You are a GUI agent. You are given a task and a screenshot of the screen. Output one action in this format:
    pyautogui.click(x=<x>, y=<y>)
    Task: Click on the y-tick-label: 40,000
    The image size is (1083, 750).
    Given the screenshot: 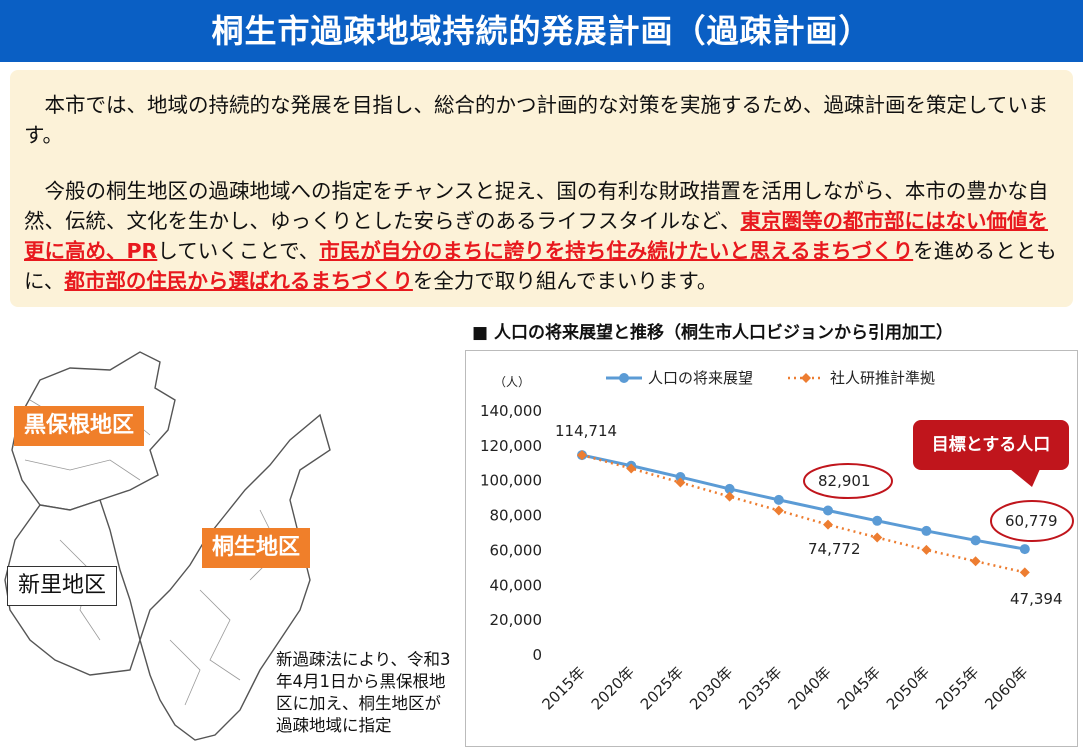 What is the action you would take?
    pyautogui.click(x=516, y=585)
    